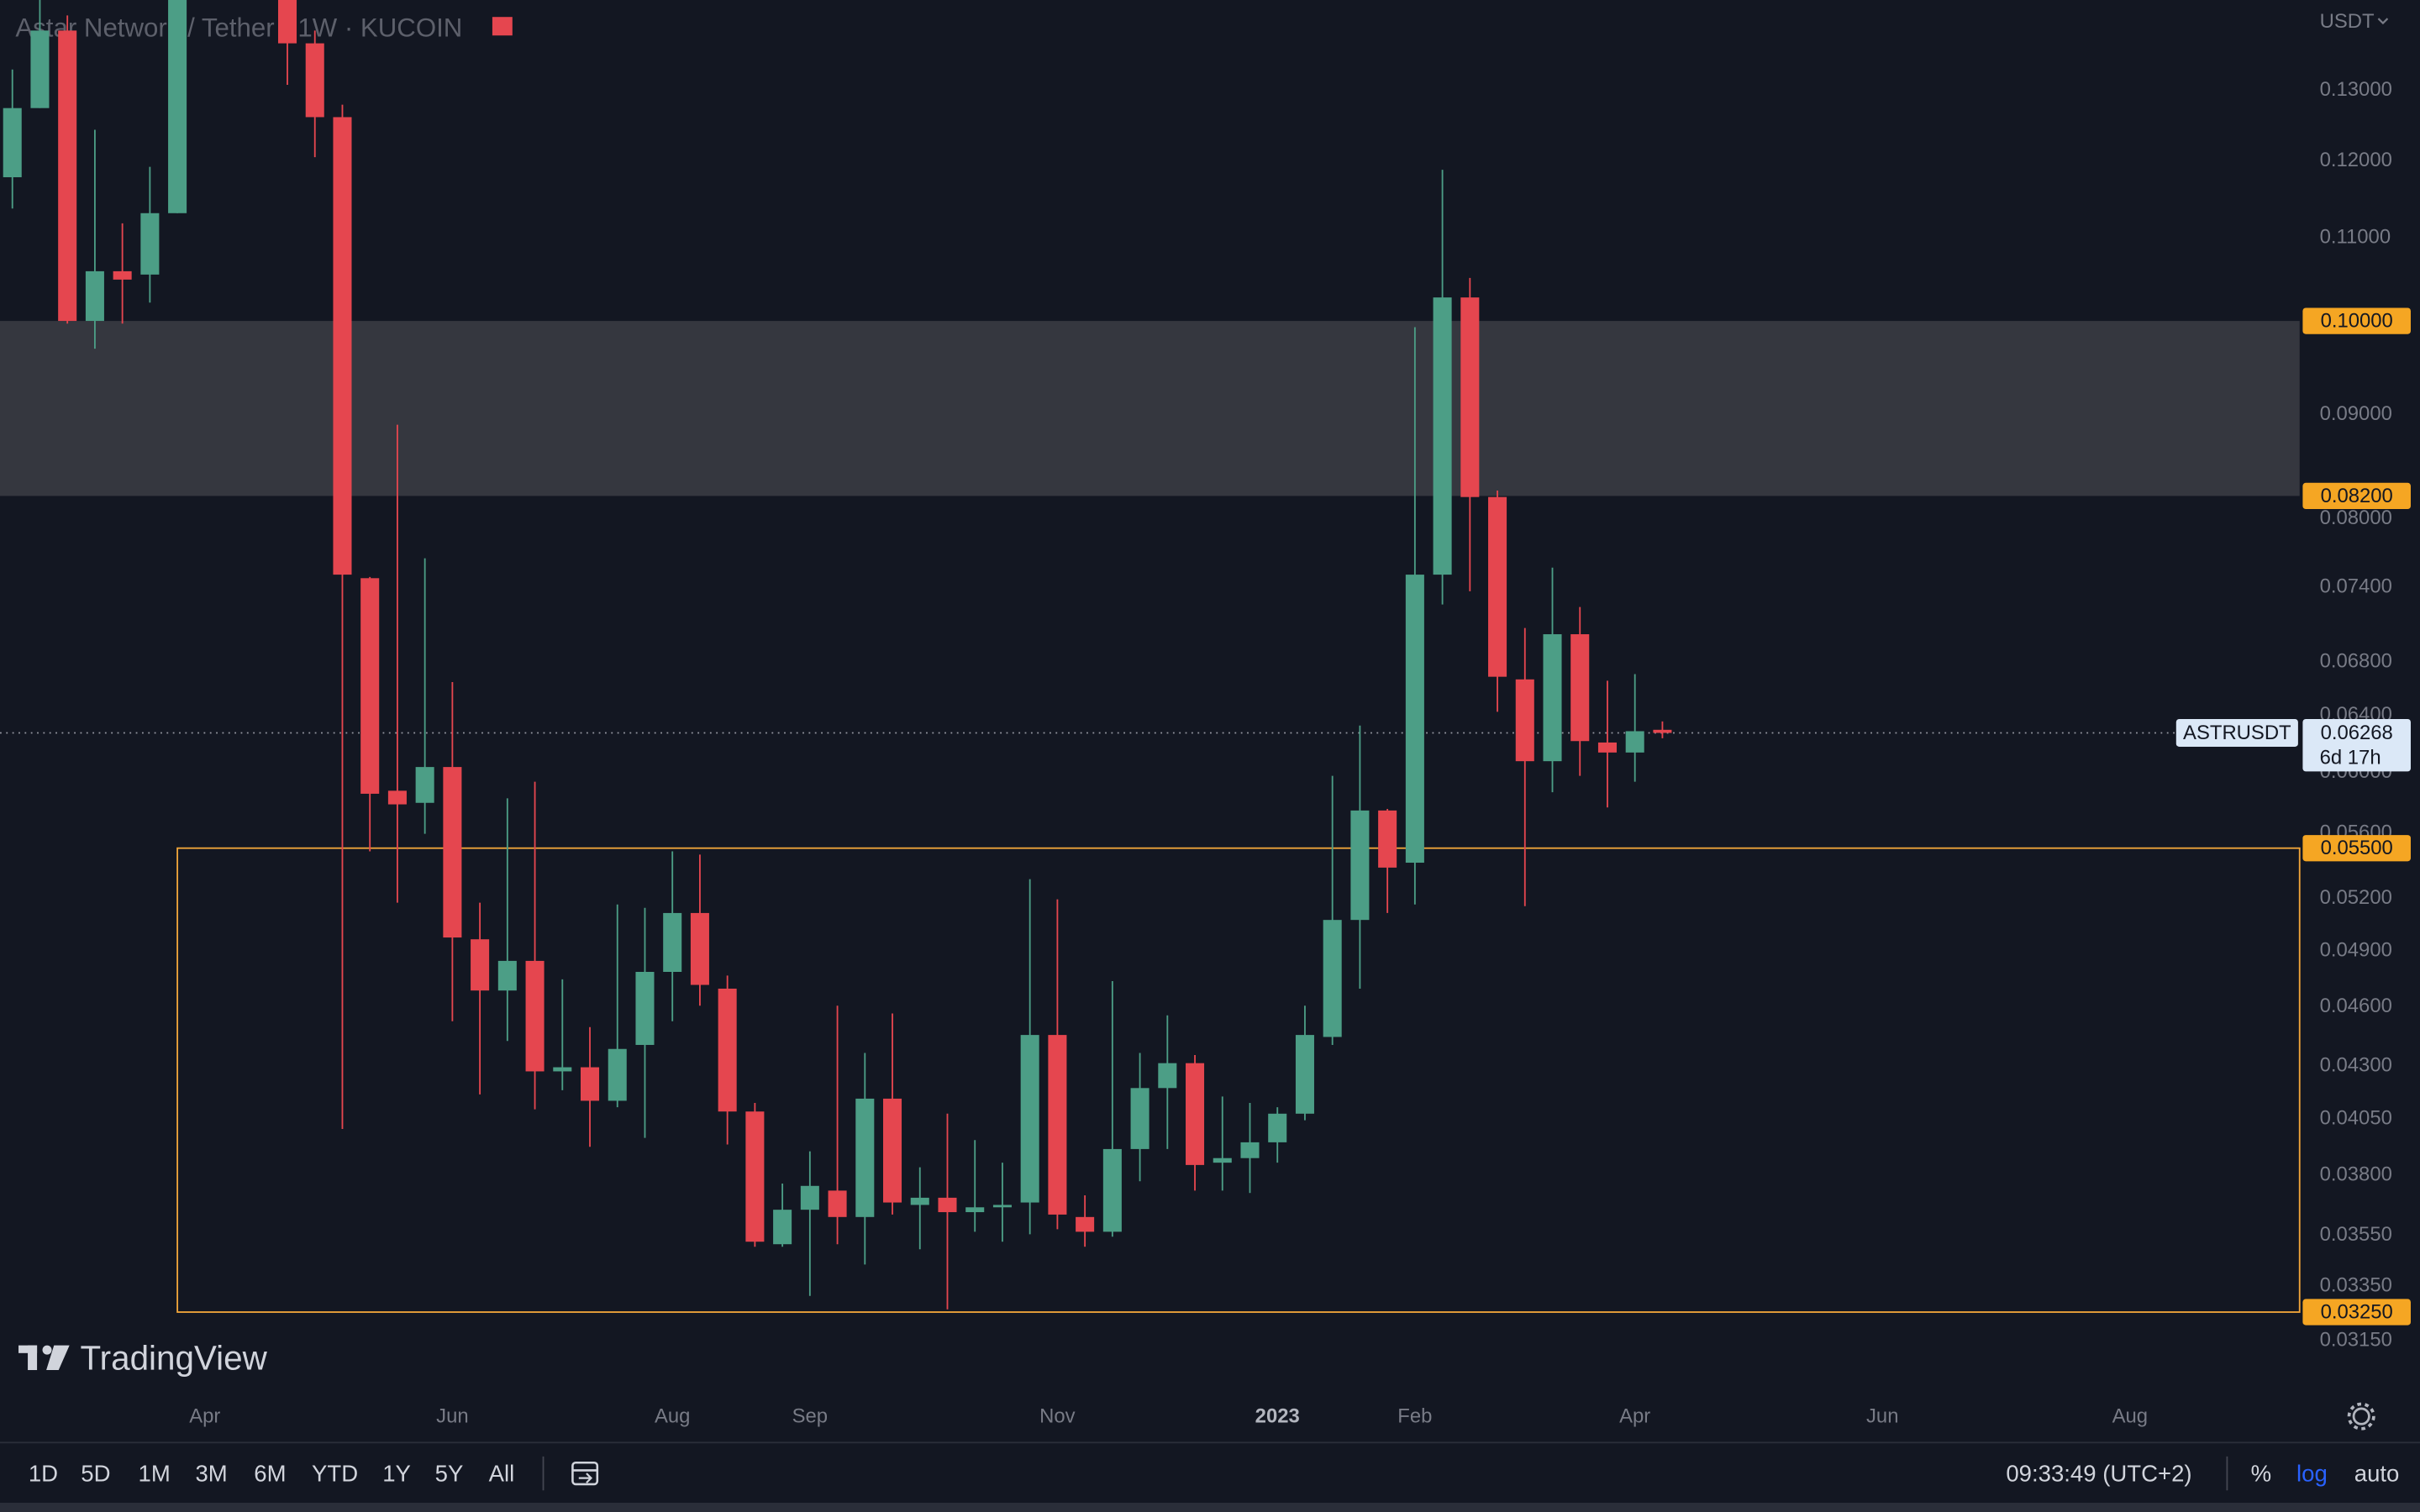 This screenshot has height=1512, width=2420. What do you see at coordinates (2312, 1474) in the screenshot?
I see `log-toggle: log` at bounding box center [2312, 1474].